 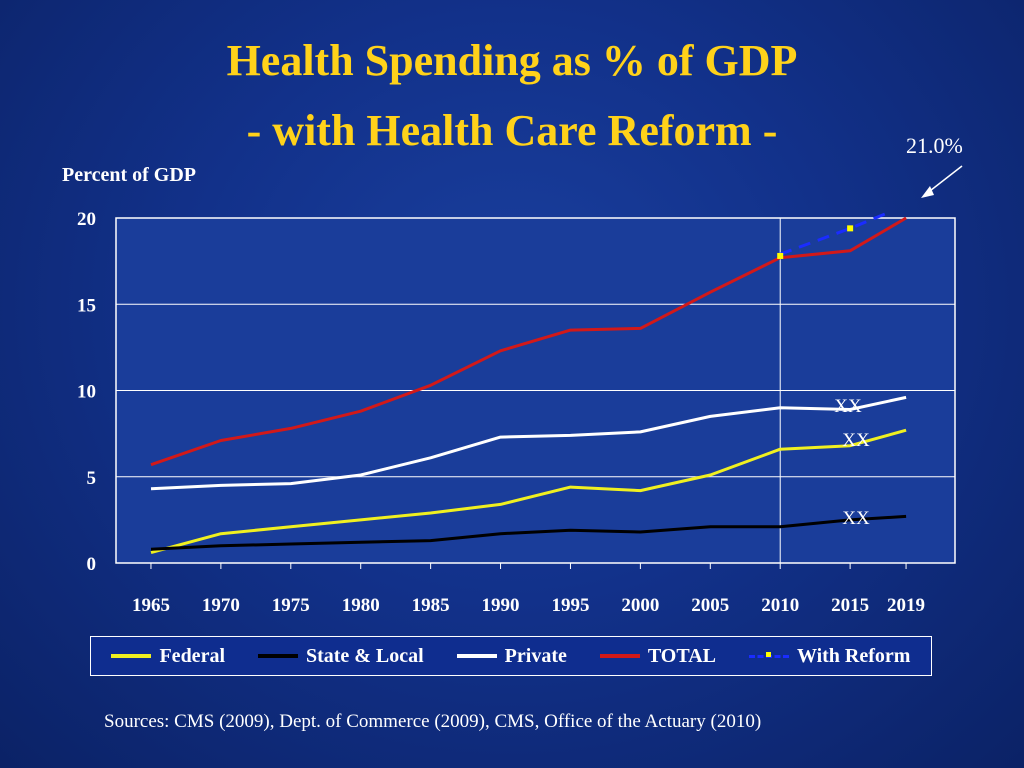 What do you see at coordinates (291, 605) in the screenshot?
I see `x-tick-label: 1975` at bounding box center [291, 605].